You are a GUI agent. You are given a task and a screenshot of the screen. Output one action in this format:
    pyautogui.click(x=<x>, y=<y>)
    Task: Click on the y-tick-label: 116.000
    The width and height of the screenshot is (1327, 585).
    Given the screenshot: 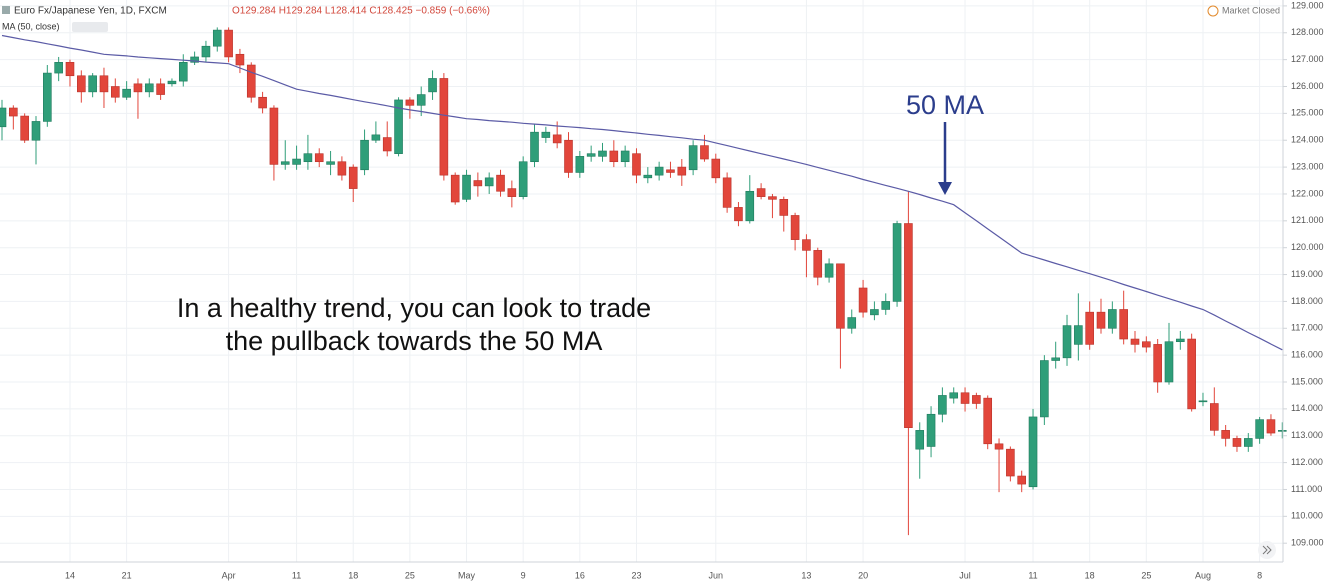 What is the action you would take?
    pyautogui.click(x=1307, y=355)
    